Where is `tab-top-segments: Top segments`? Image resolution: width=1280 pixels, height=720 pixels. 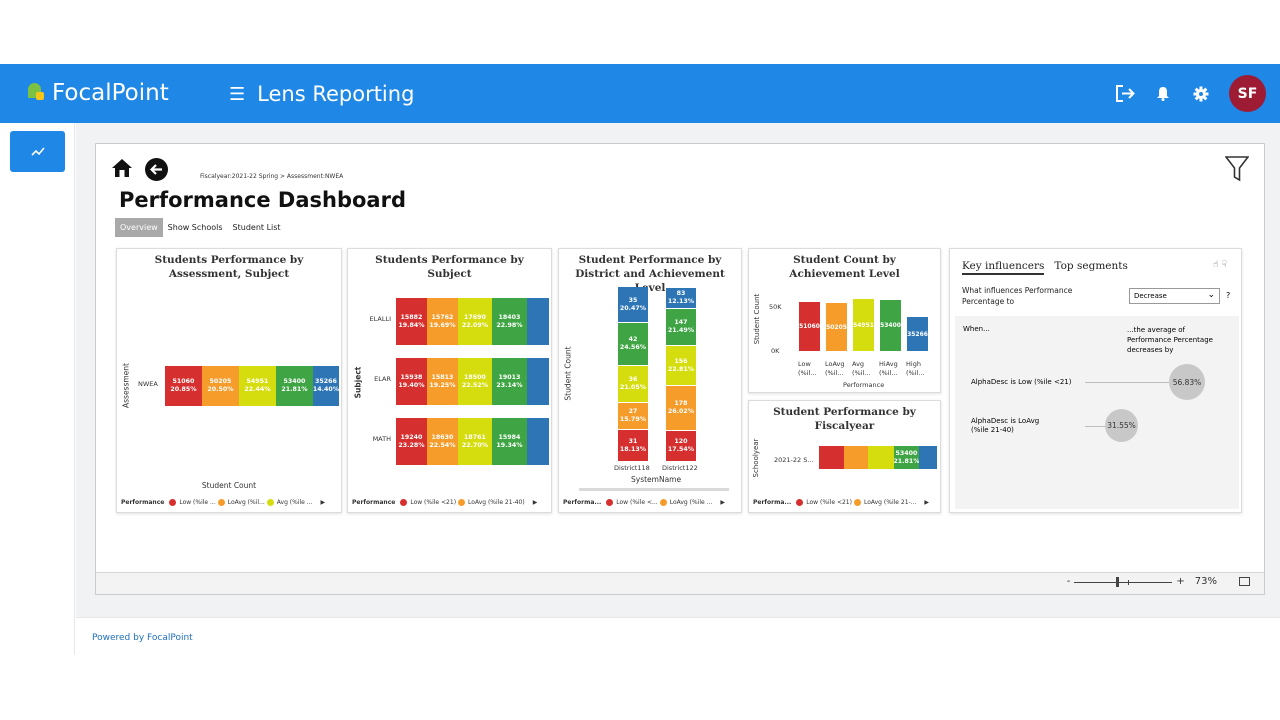 tab-top-segments: Top segments is located at coordinates (1091, 266).